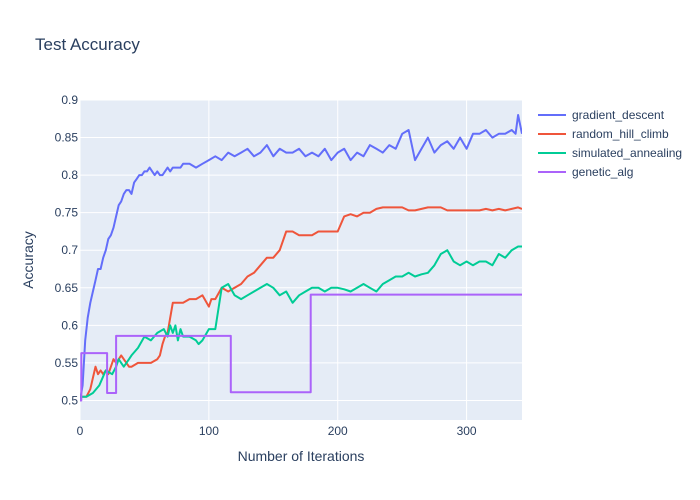 Image resolution: width=700 pixels, height=500 pixels. What do you see at coordinates (67, 138) in the screenshot?
I see `y-tick-label: 0.85` at bounding box center [67, 138].